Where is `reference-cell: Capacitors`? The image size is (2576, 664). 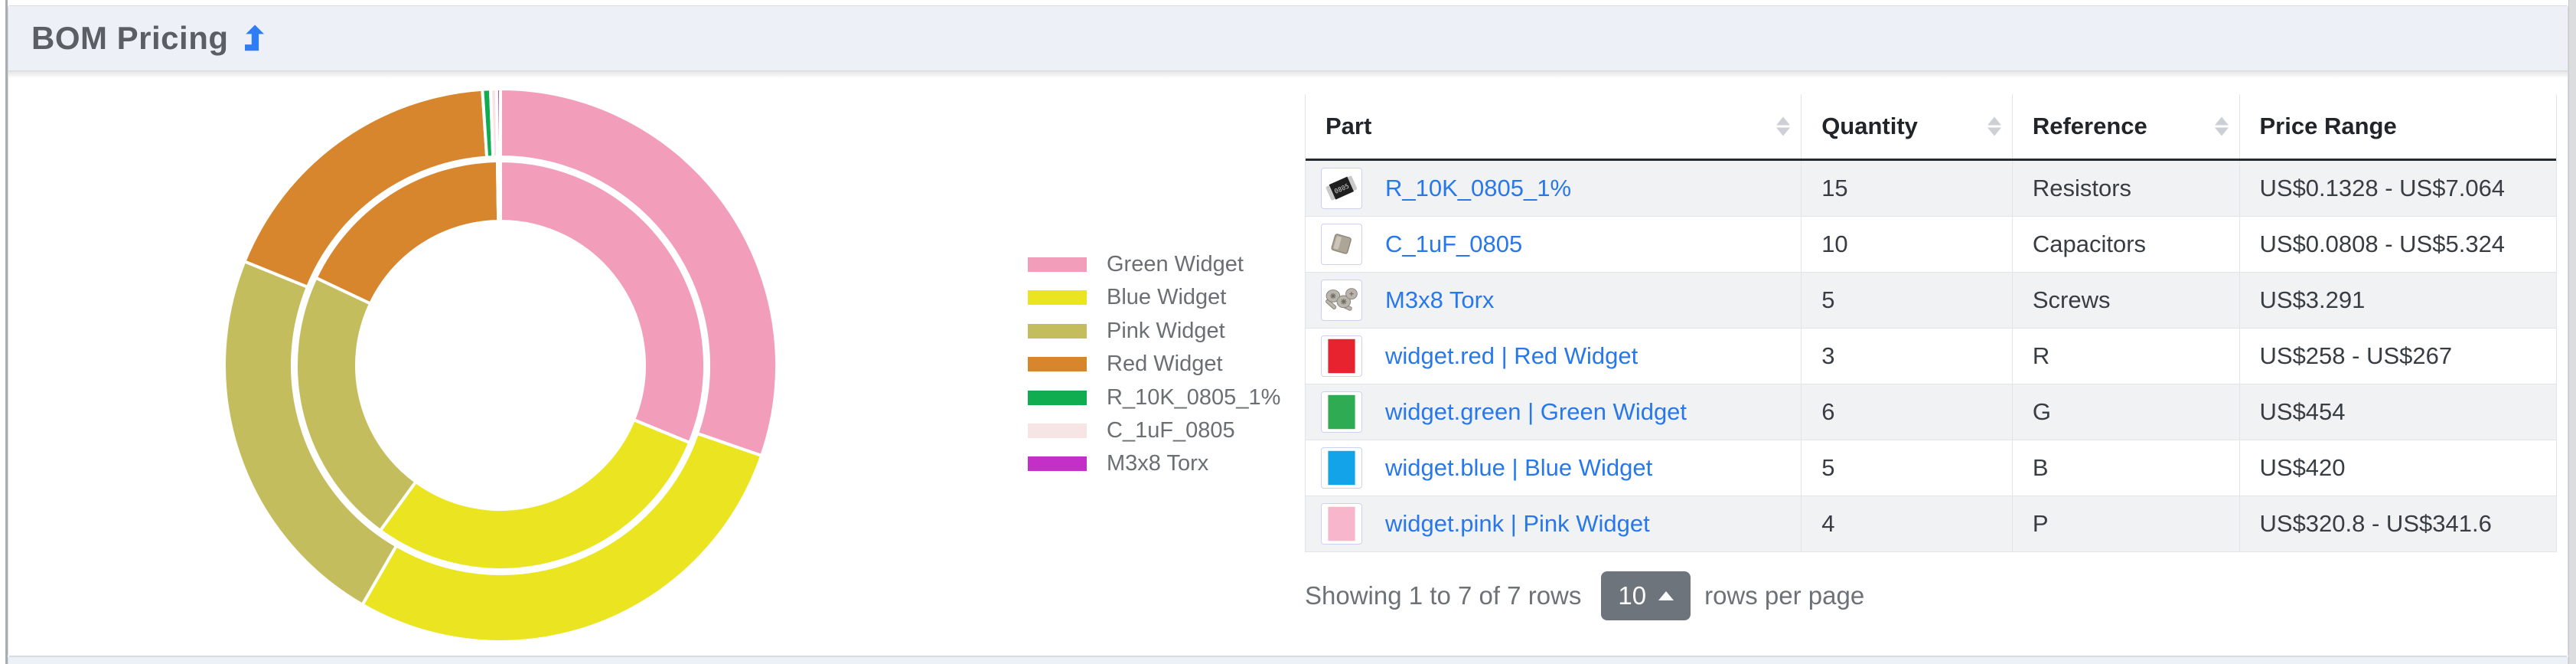
reference-cell: Capacitors is located at coordinates (2126, 245).